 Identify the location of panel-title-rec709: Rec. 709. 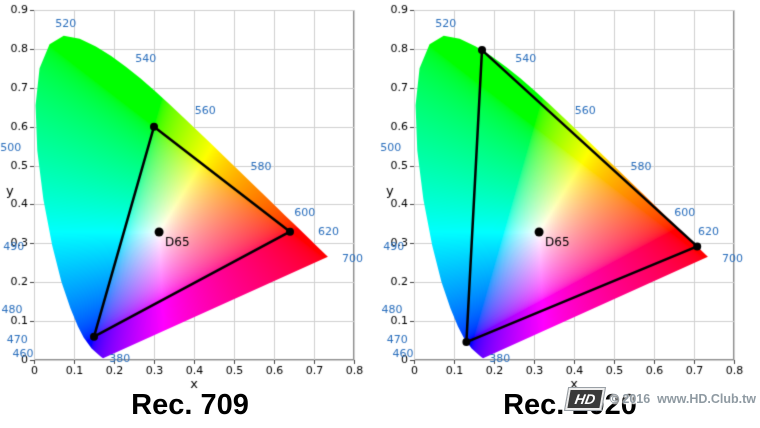
(190, 405).